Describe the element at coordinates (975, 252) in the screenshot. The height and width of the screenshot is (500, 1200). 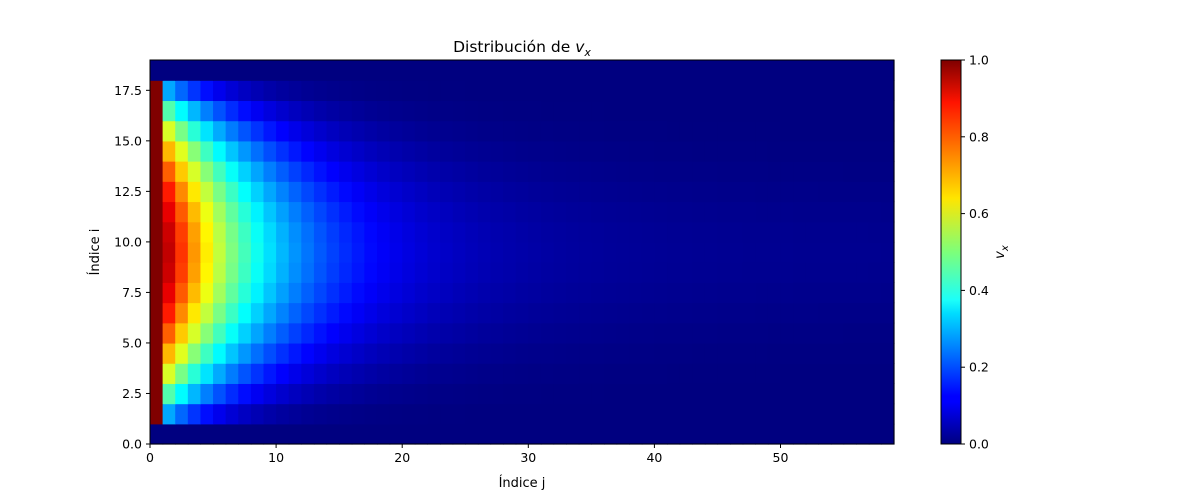
I see `colorbar-ticks: 0.0 0.2 0.4 0.6 0.8 1.0` at that location.